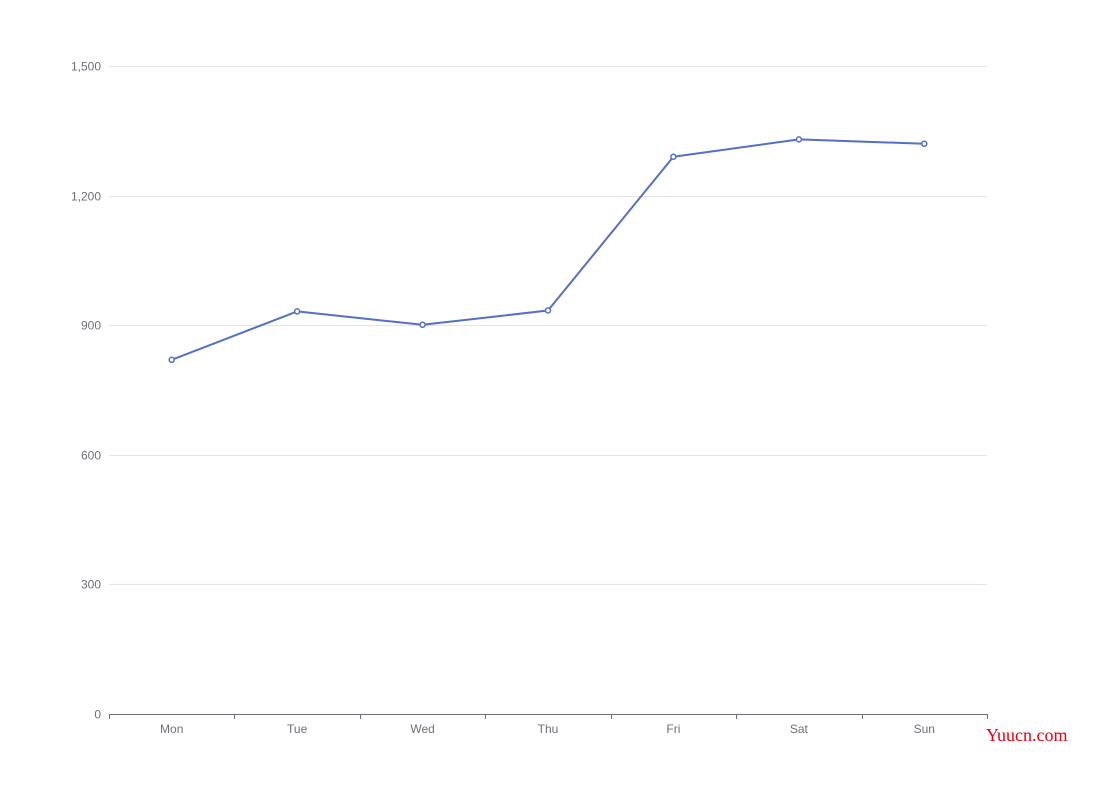  I want to click on x-tick-label: Mon, so click(171, 729).